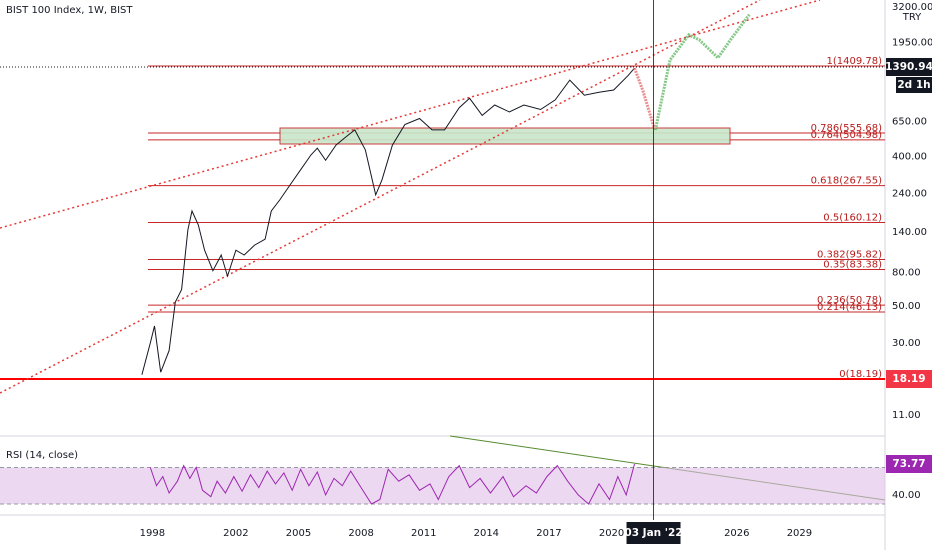 The width and height of the screenshot is (932, 550). Describe the element at coordinates (909, 122) in the screenshot. I see `y-tick-label: 650.00` at that location.